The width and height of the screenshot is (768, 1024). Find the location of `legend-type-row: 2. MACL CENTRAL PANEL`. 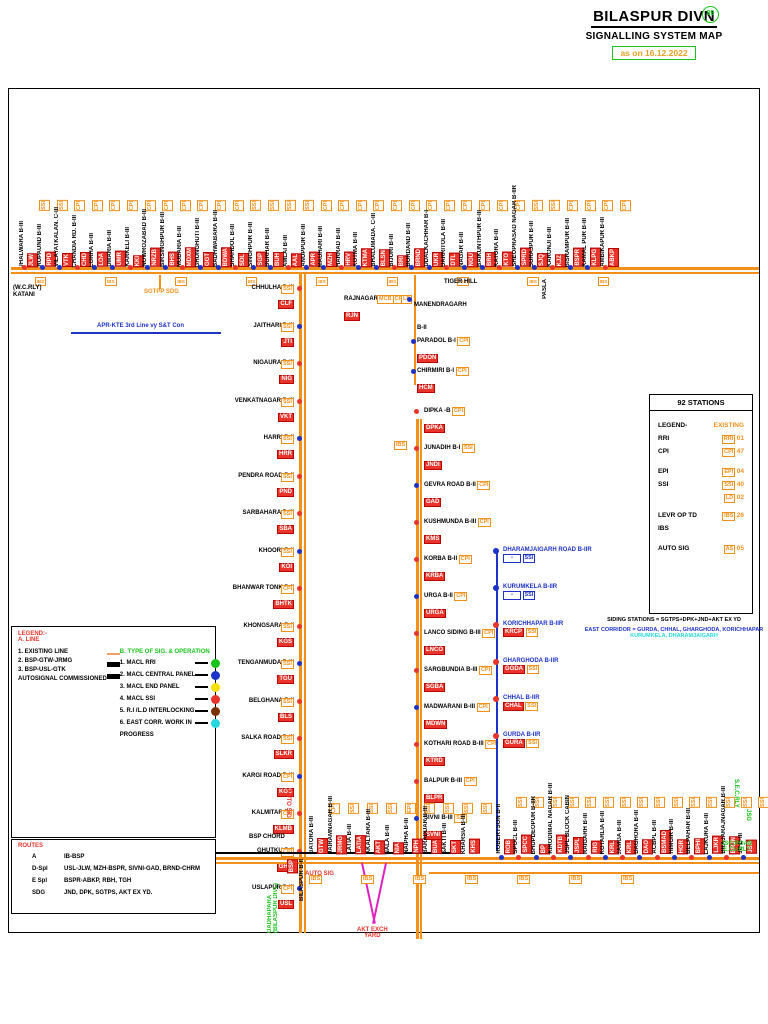

legend-type-row: 2. MACL CENTRAL PANEL is located at coordinates (170, 675).